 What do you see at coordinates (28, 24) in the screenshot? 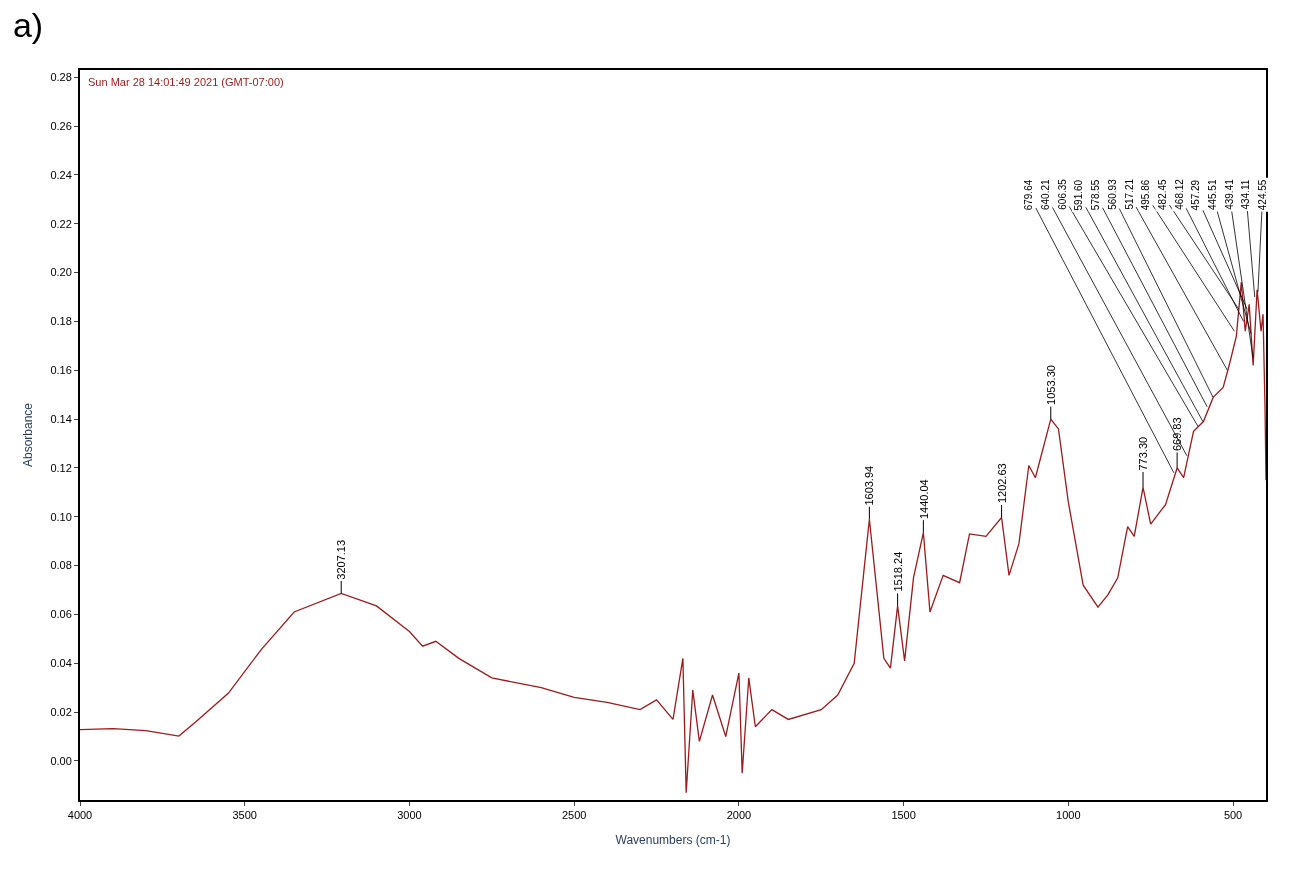
I see `chart-title: a)` at bounding box center [28, 24].